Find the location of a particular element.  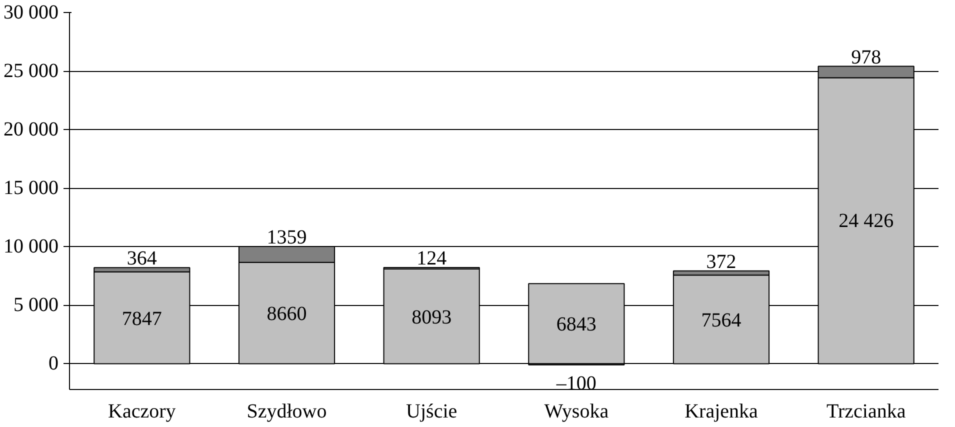

data-label: 7564 is located at coordinates (721, 320).